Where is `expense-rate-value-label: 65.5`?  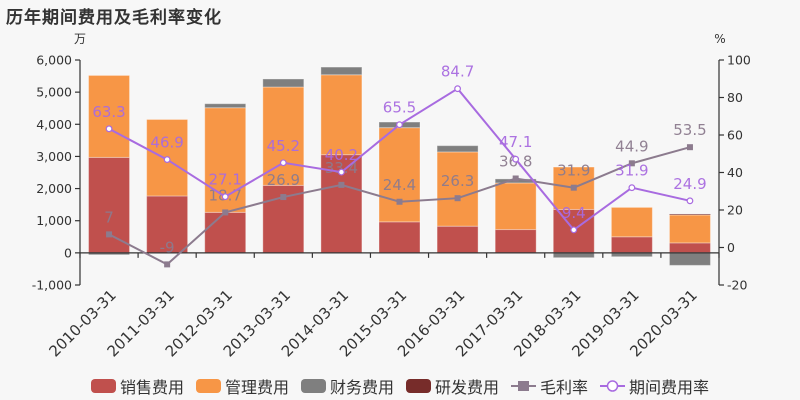
expense-rate-value-label: 65.5 is located at coordinates (399, 108).